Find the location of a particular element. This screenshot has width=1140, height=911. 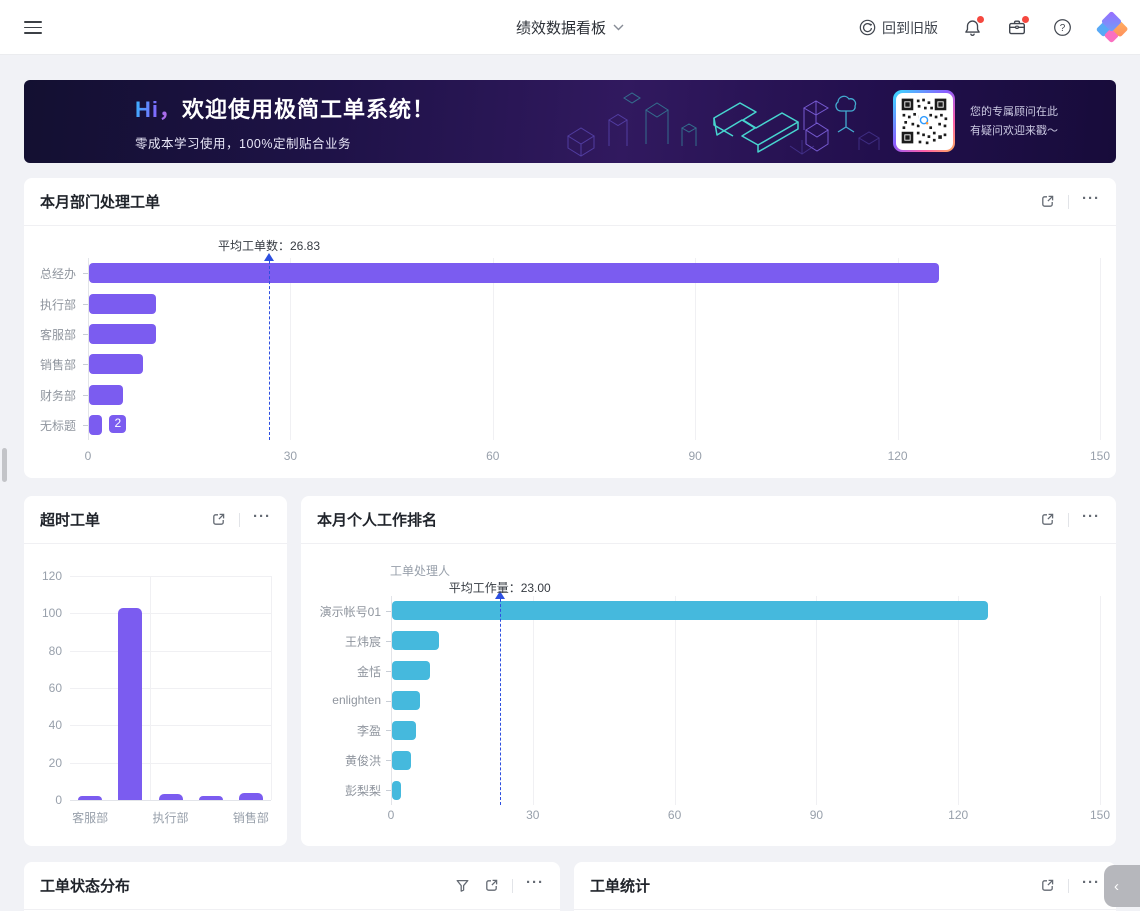

banner-subtitle: 零成本学习使用，100%定制贴合业务 is located at coordinates (243, 144).